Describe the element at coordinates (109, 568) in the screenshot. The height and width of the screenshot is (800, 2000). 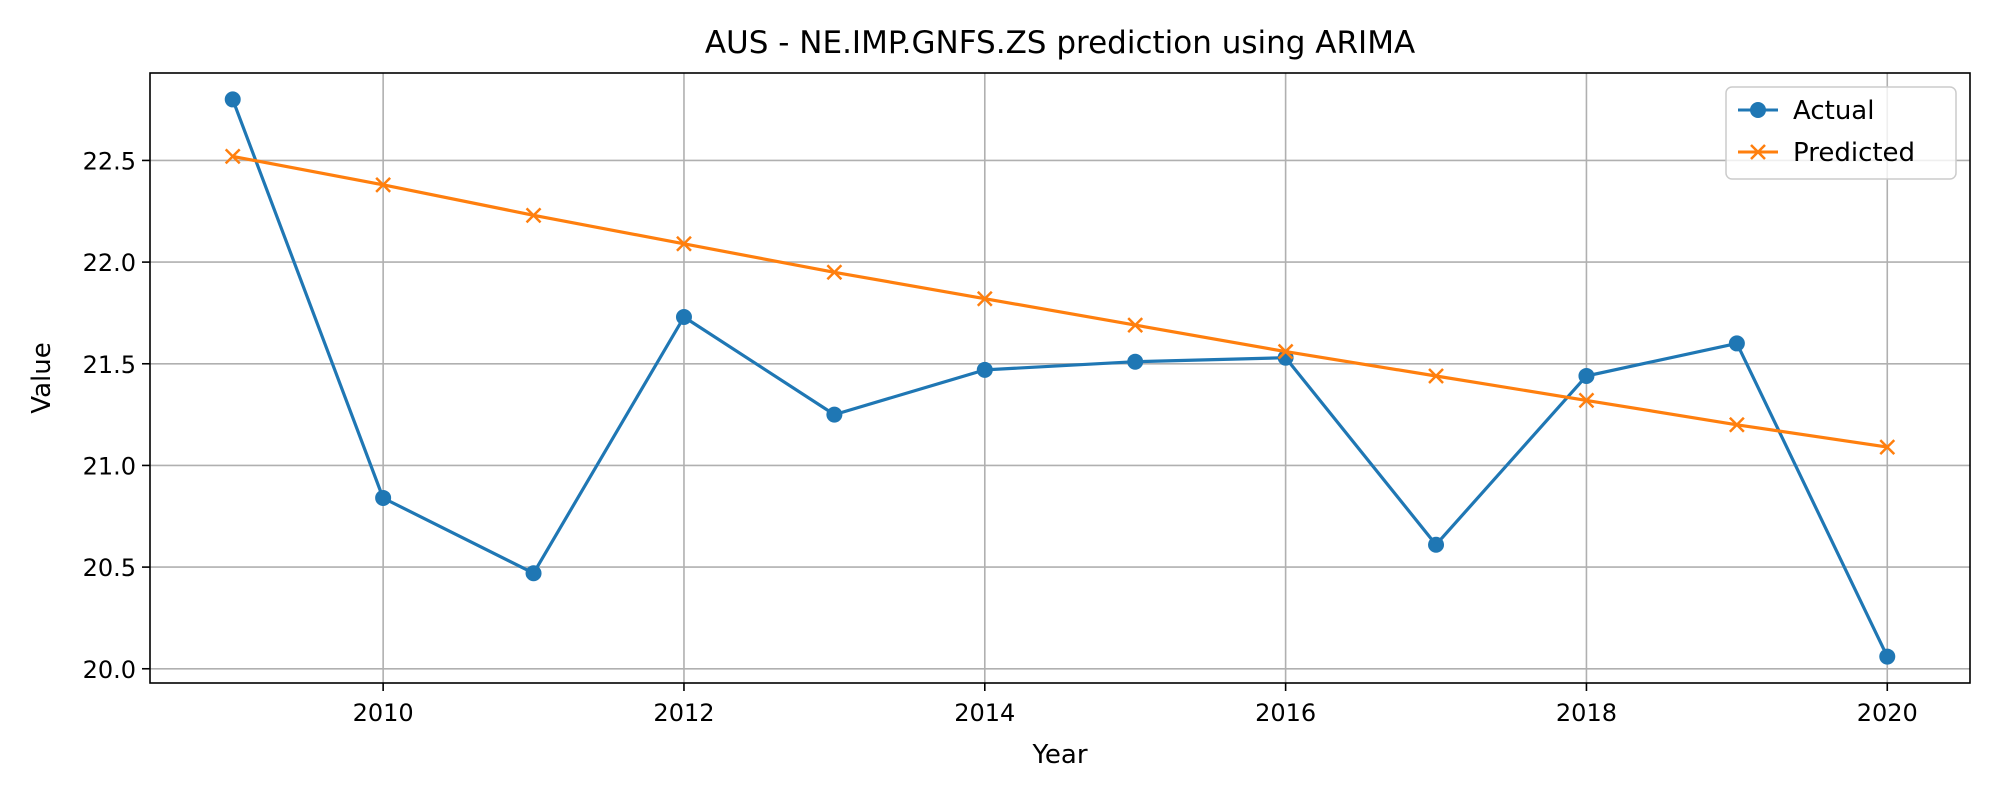
I see `y-tick-label: 20.5` at that location.